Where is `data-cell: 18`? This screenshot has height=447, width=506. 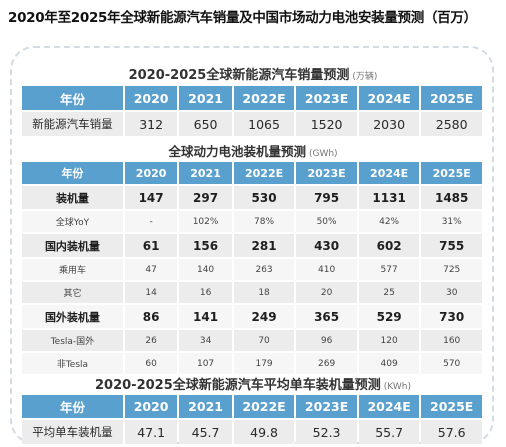
data-cell: 18 is located at coordinates (264, 292).